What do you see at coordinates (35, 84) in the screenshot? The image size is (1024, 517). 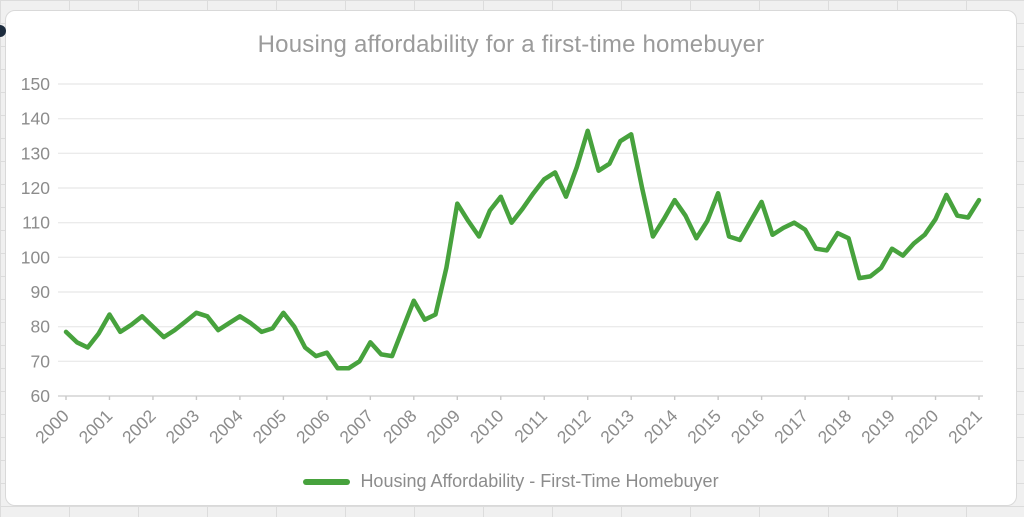 I see `y-tick-label: 150` at bounding box center [35, 84].